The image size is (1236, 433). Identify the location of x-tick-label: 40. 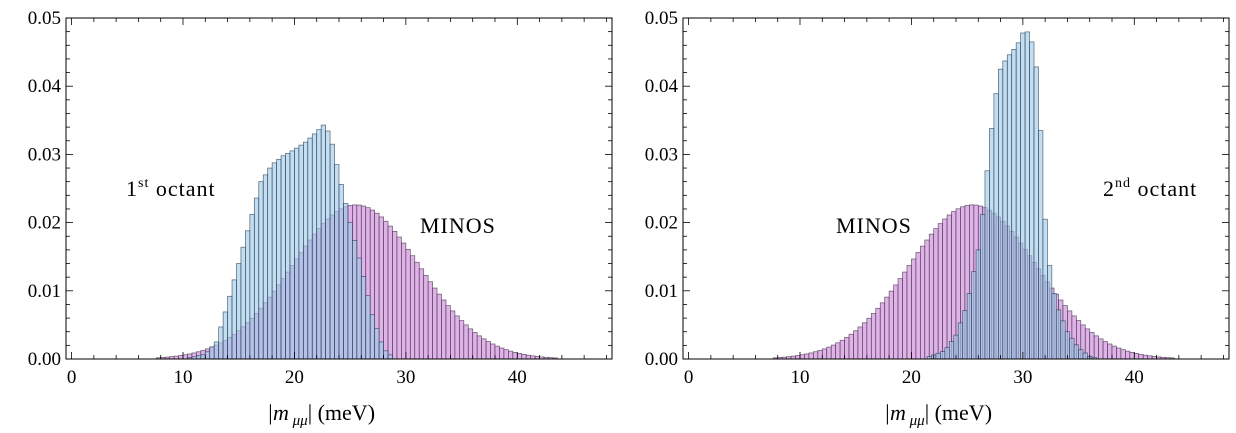
(517, 377).